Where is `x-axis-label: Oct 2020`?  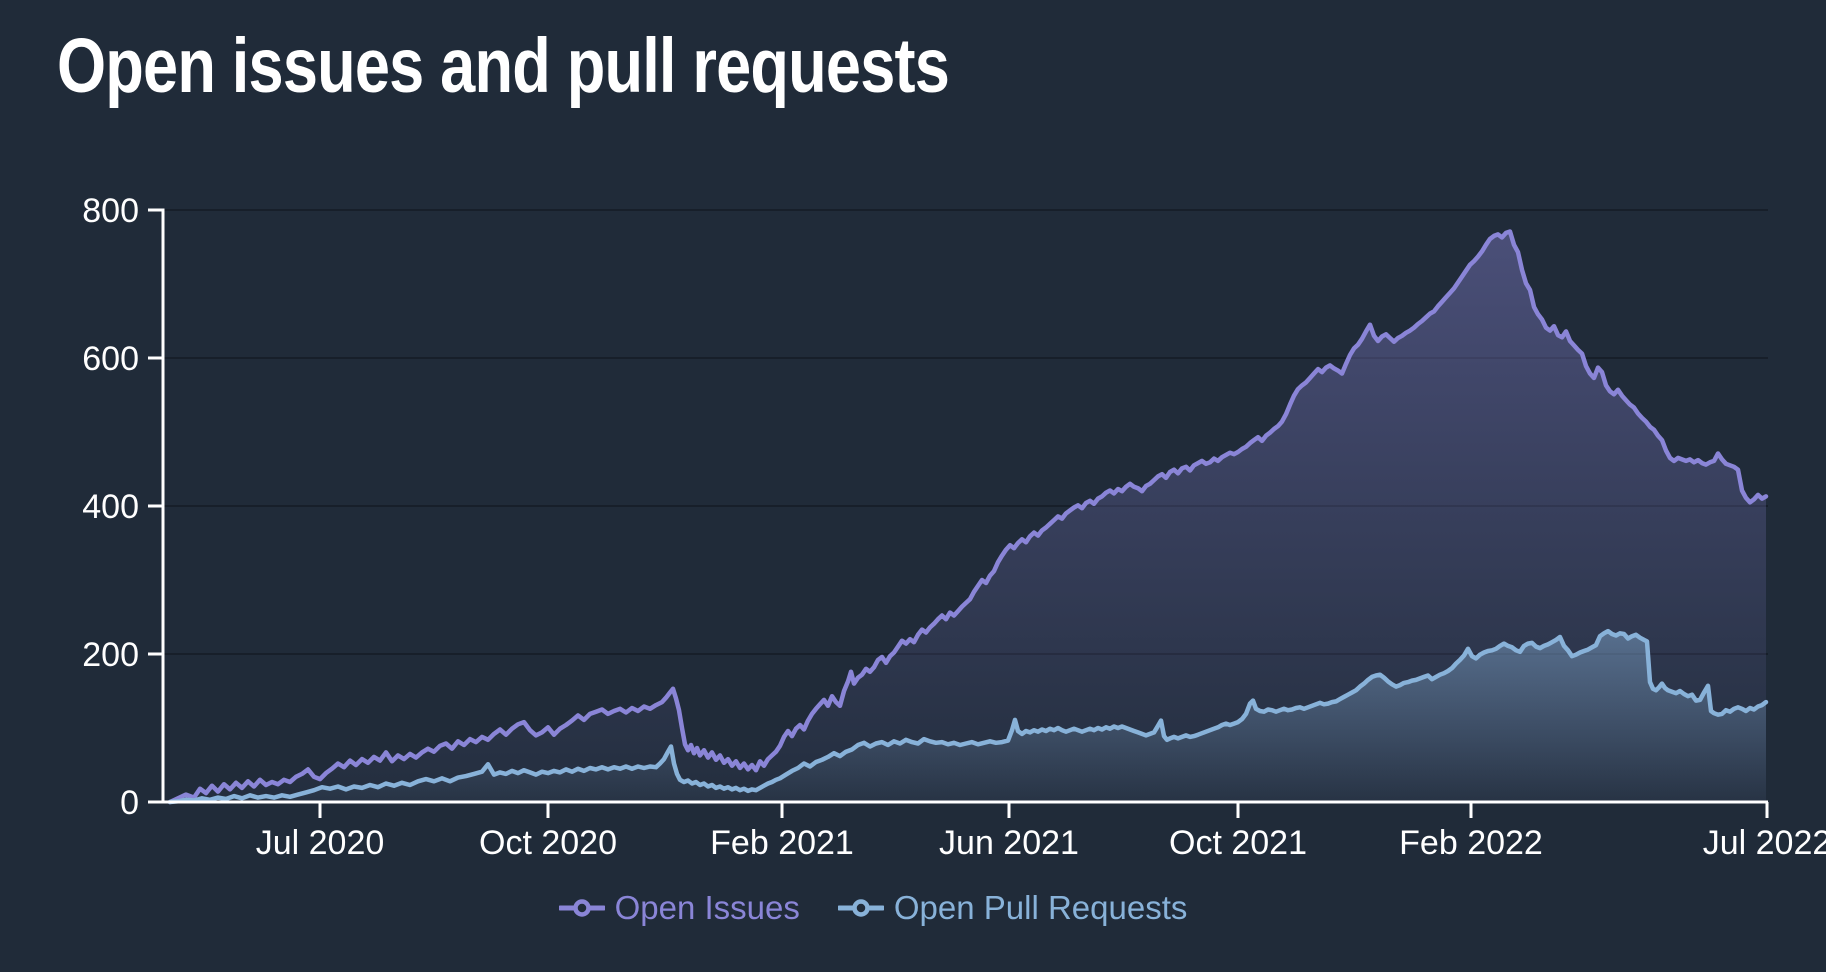 x-axis-label: Oct 2020 is located at coordinates (548, 843).